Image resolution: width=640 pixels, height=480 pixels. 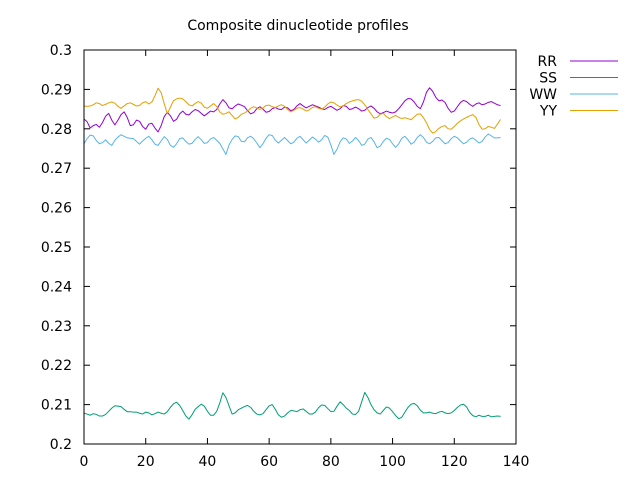 What do you see at coordinates (208, 462) in the screenshot?
I see `x-tick-label: 40` at bounding box center [208, 462].